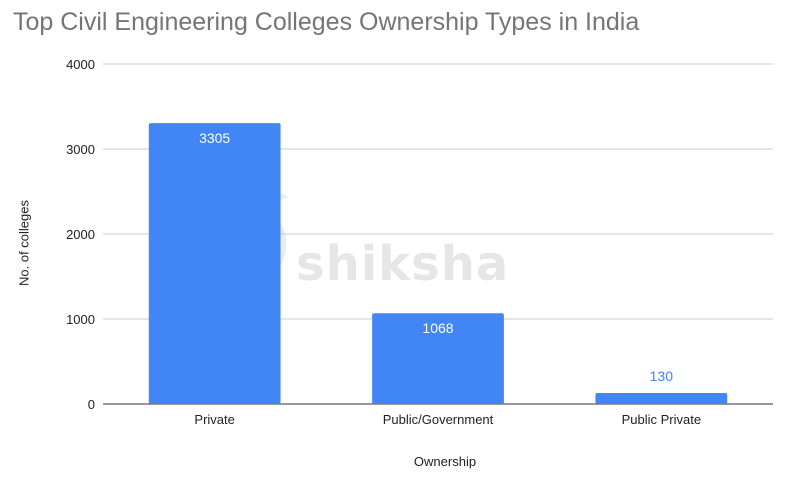 This screenshot has height=481, width=797. What do you see at coordinates (437, 328) in the screenshot?
I see `data-label: 1068` at bounding box center [437, 328].